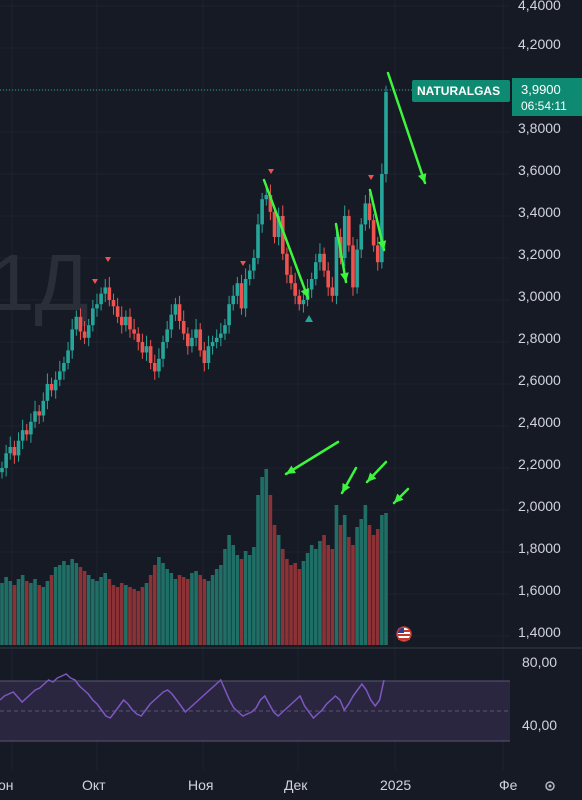 The width and height of the screenshot is (582, 800). Describe the element at coordinates (458, 91) in the screenshot. I see `symbol-tag-label: NATURALGAS` at that location.